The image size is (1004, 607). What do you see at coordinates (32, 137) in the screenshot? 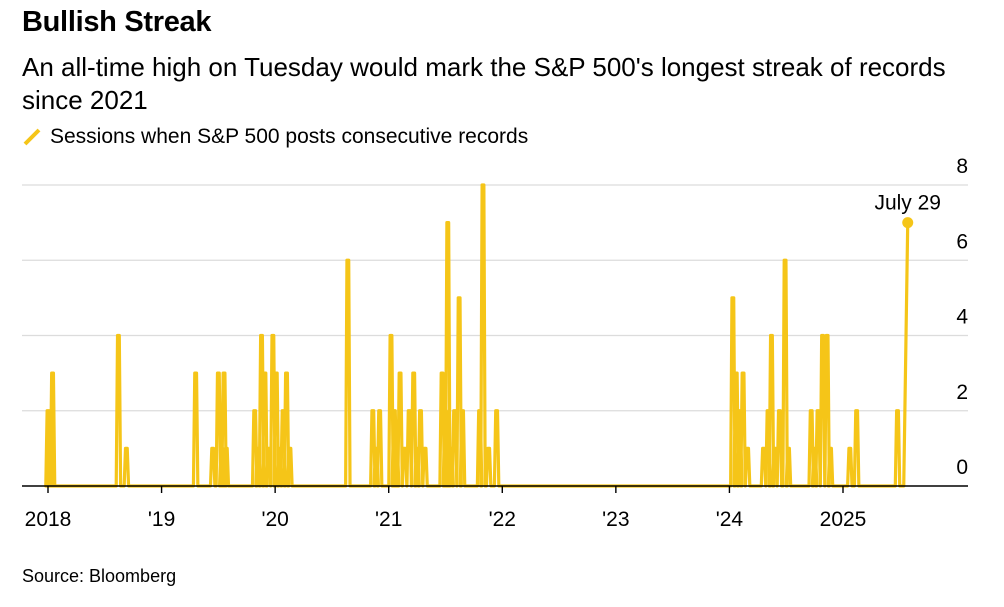
I see `legend-swatch-icon` at bounding box center [32, 137].